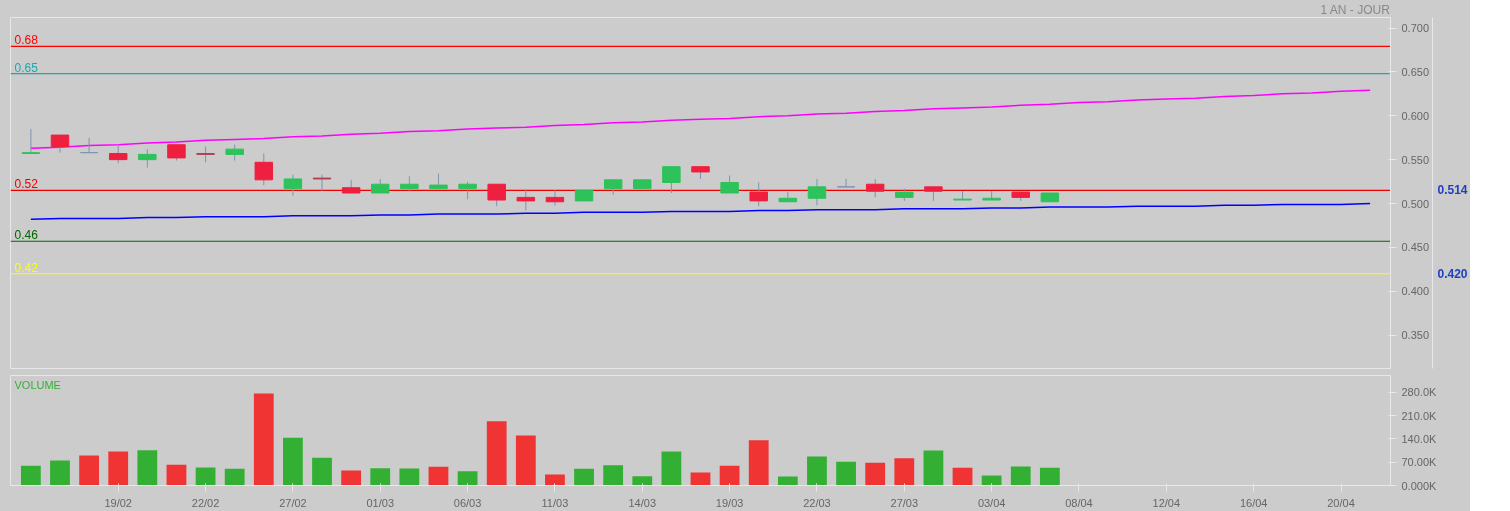  What do you see at coordinates (1415, 28) in the screenshot?
I see `y-tick-label: 0.700` at bounding box center [1415, 28].